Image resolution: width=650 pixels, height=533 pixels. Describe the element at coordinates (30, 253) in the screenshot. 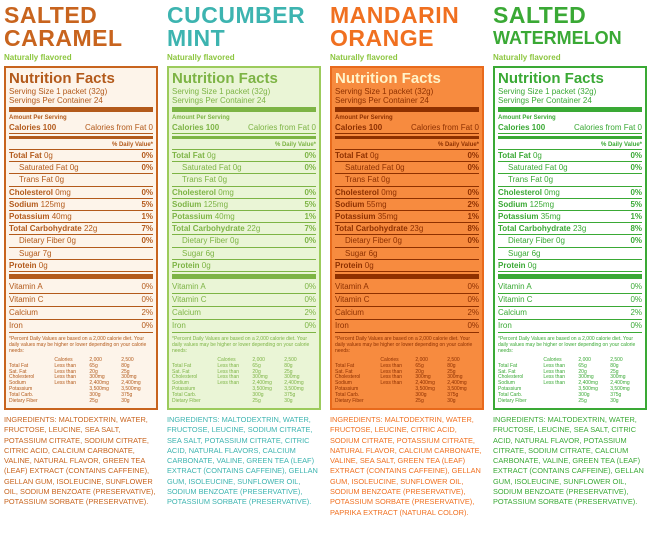

I see `nutrient-name: Sugar` at that location.